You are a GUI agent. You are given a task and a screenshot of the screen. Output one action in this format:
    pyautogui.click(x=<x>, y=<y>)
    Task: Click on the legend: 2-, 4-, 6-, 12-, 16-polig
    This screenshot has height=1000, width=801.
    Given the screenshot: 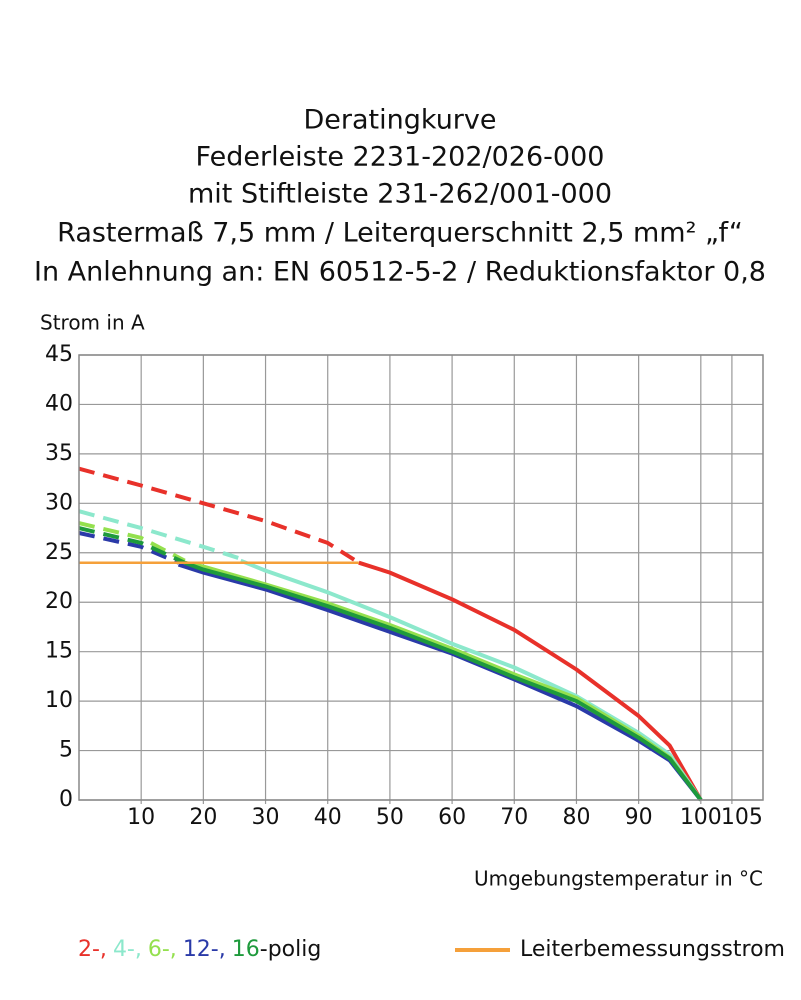 What is the action you would take?
    pyautogui.click(x=199, y=949)
    